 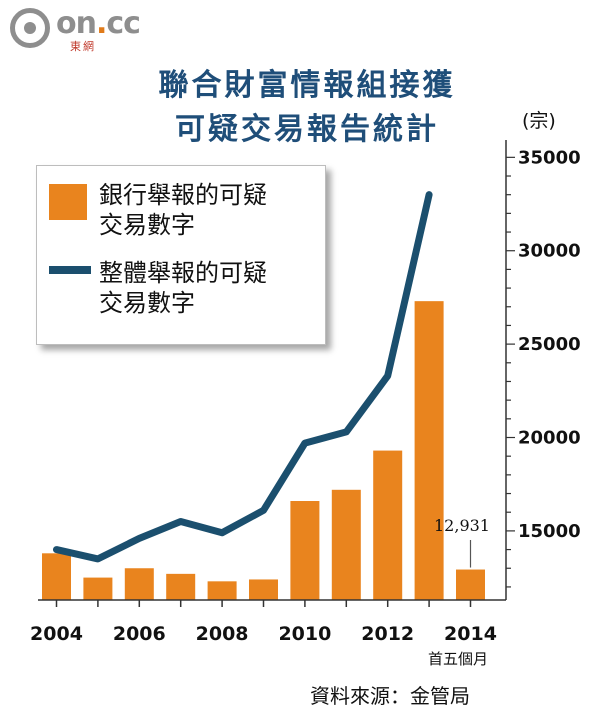 What do you see at coordinates (222, 634) in the screenshot?
I see `x-tick-label-2008: 2008` at bounding box center [222, 634].